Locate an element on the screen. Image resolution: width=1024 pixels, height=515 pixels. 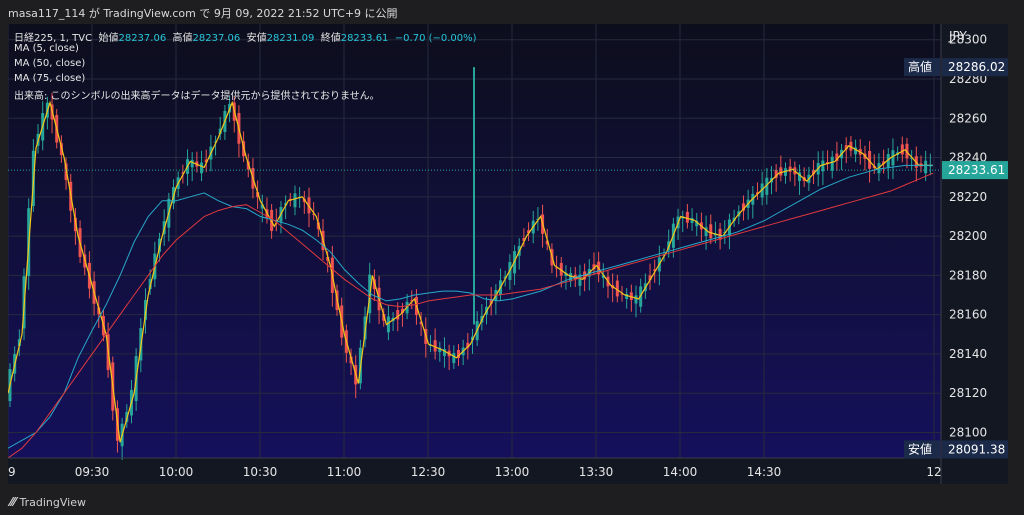
y-tick-label: 28160 is located at coordinates (968, 315).